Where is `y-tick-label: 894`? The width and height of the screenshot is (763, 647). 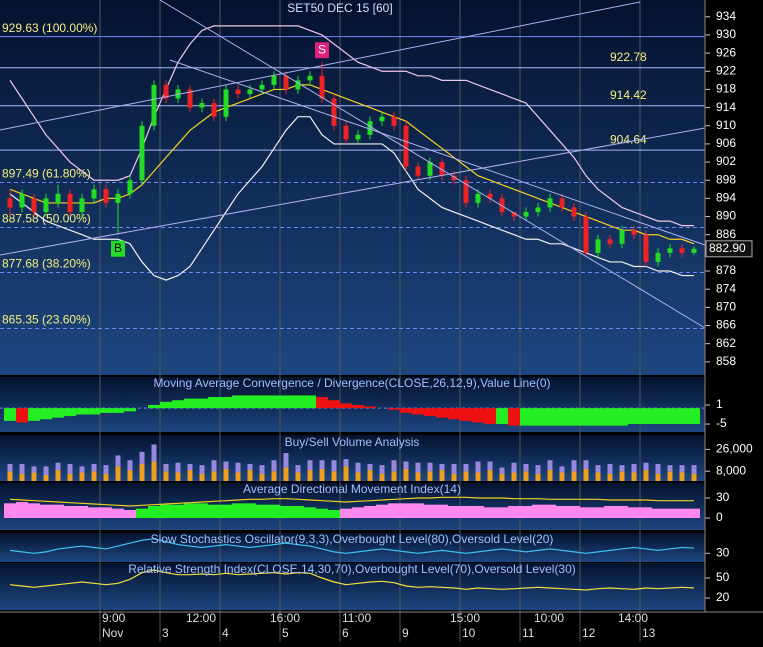
y-tick-label: 894 is located at coordinates (726, 198).